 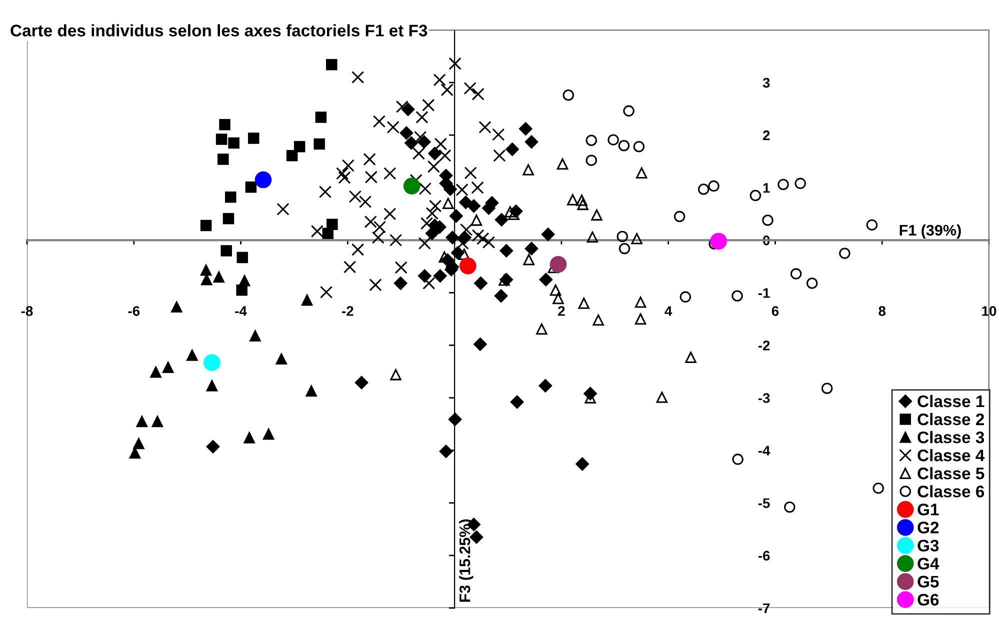 I want to click on x-tick-label: 6, so click(x=775, y=311).